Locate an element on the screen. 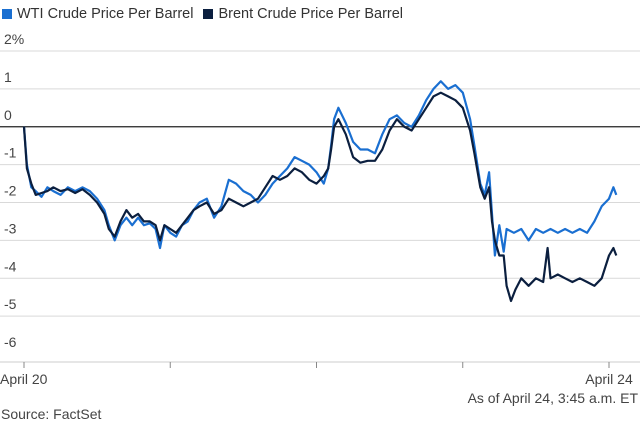 Image resolution: width=640 pixels, height=425 pixels. legend-label-wti: WTI Crude Price Per Barrel is located at coordinates (105, 14).